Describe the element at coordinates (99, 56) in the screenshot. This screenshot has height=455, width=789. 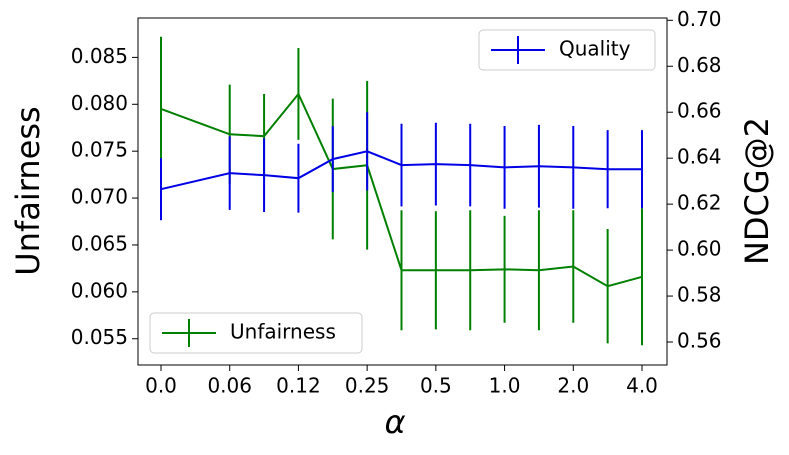
I see `y-tick-label: 0.085` at that location.